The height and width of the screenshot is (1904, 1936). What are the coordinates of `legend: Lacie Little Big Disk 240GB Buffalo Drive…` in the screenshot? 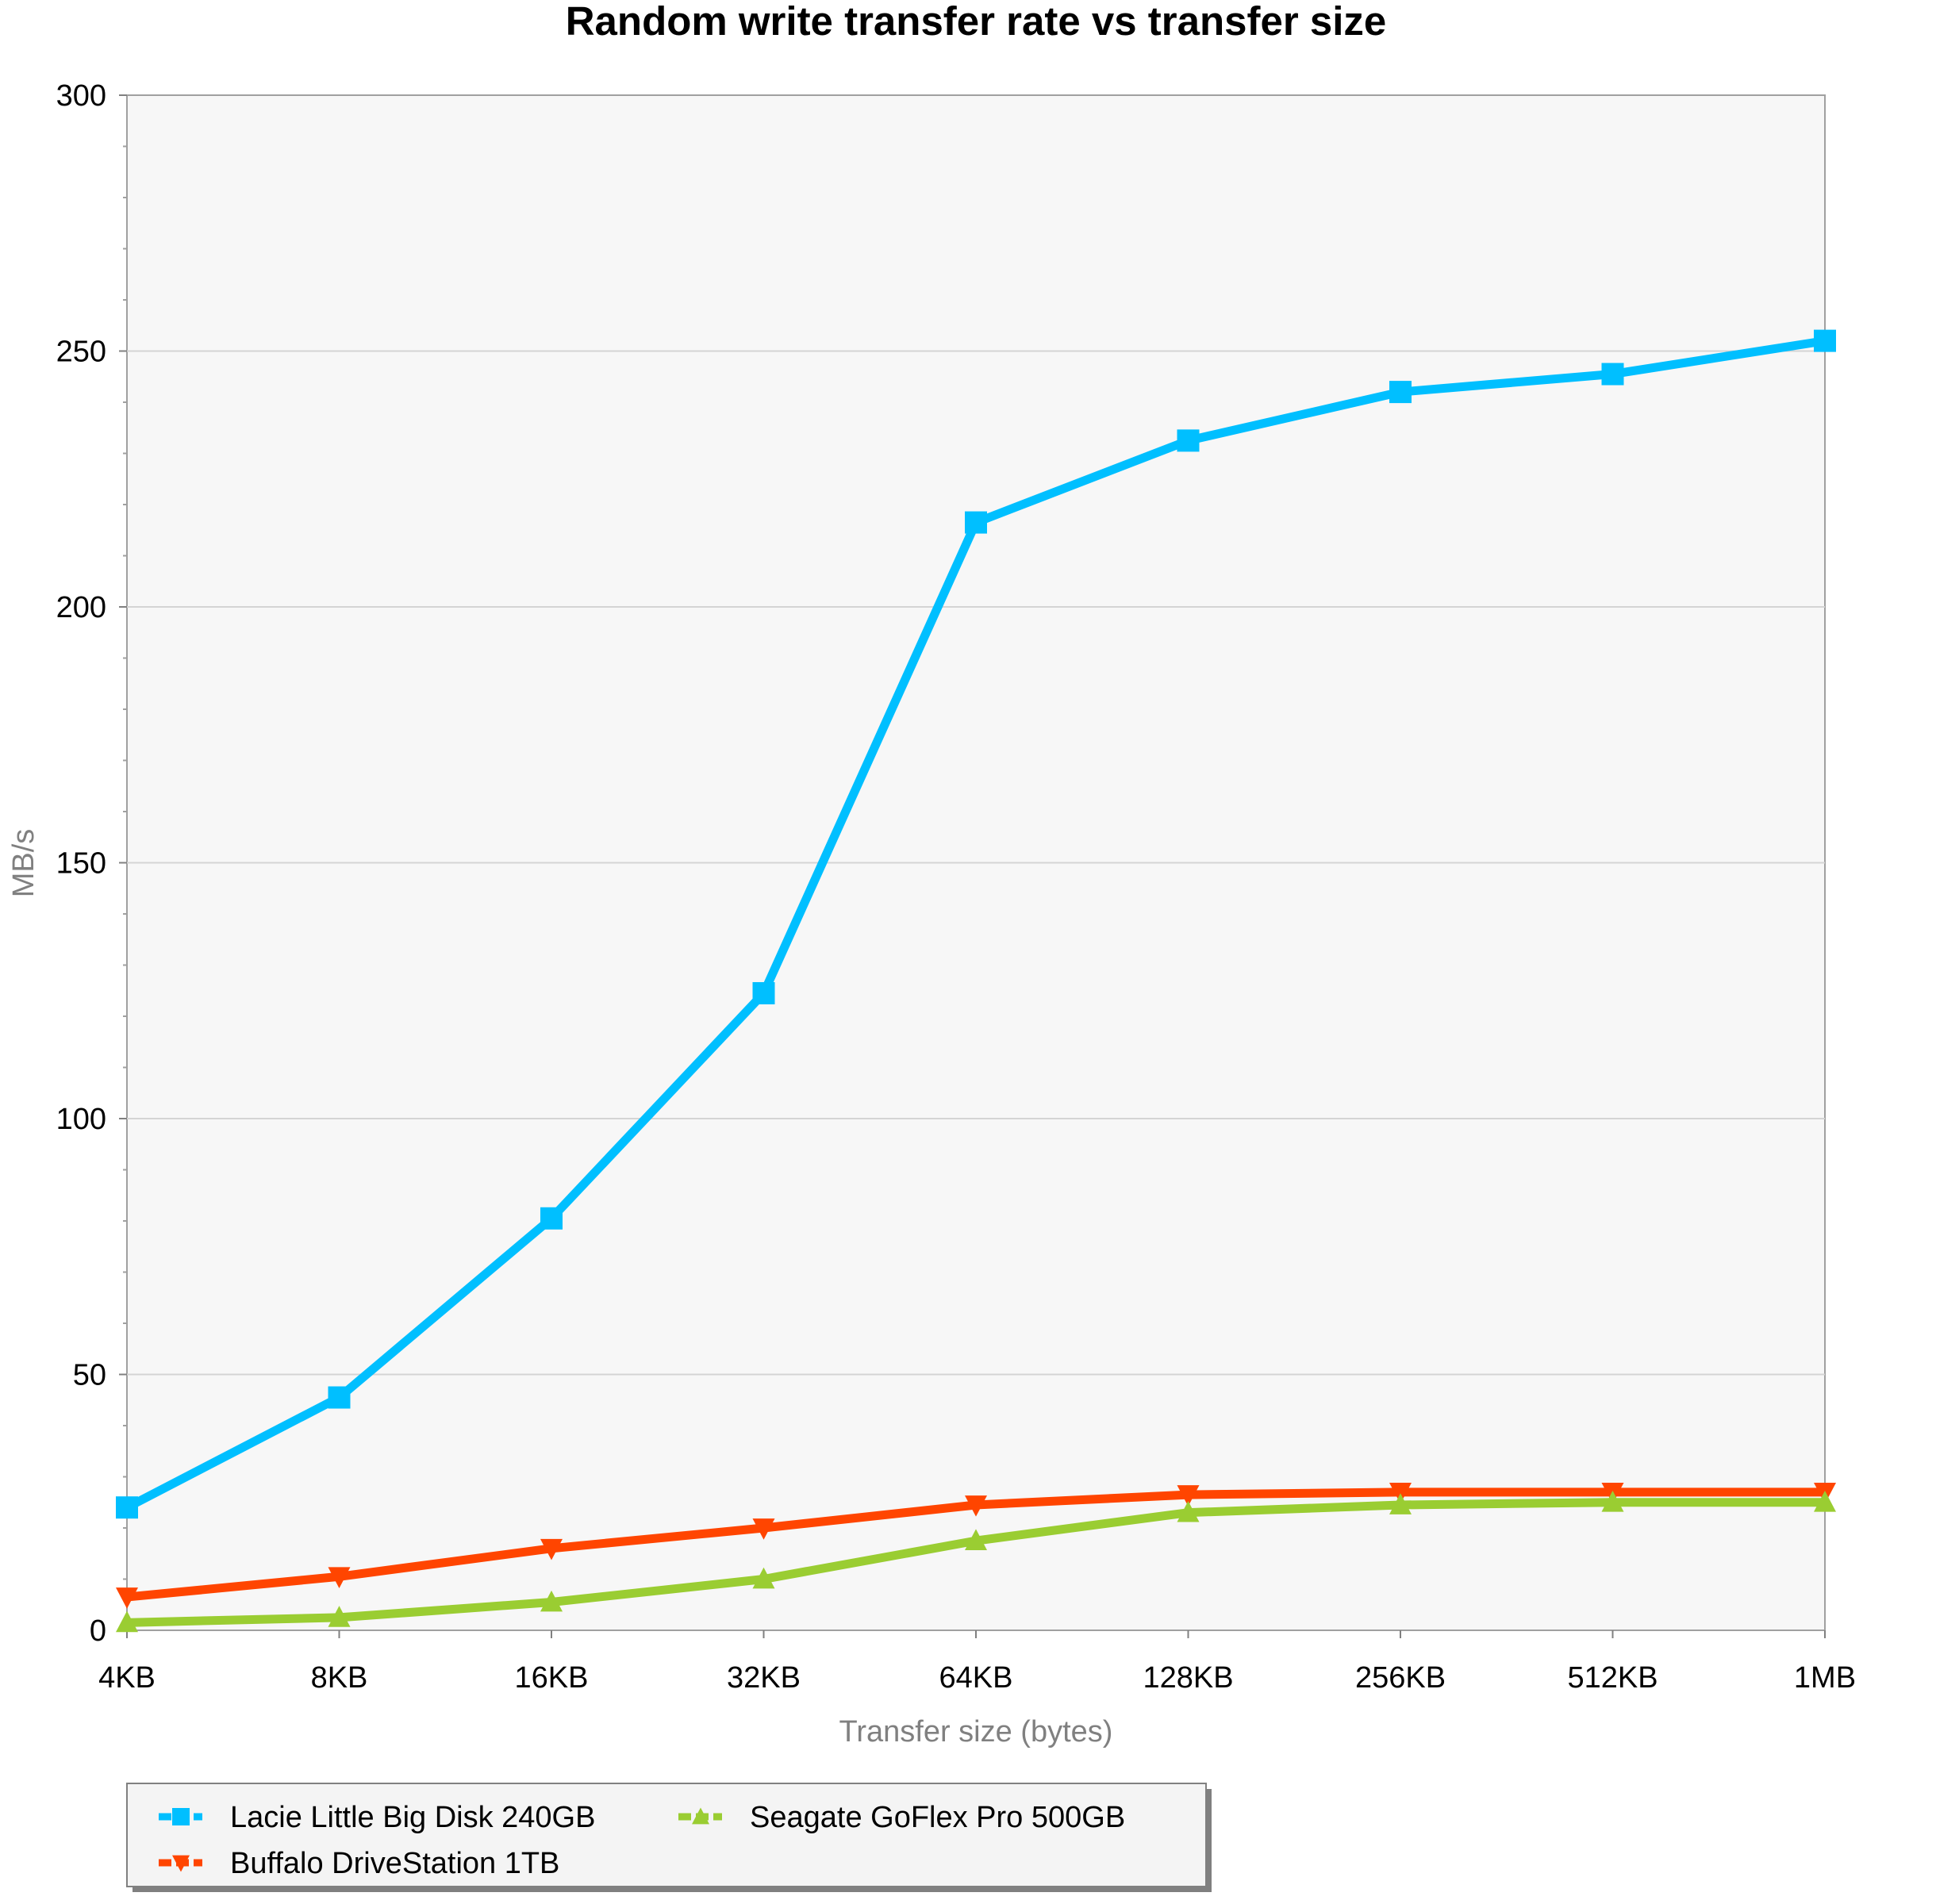 It's located at (669, 1837).